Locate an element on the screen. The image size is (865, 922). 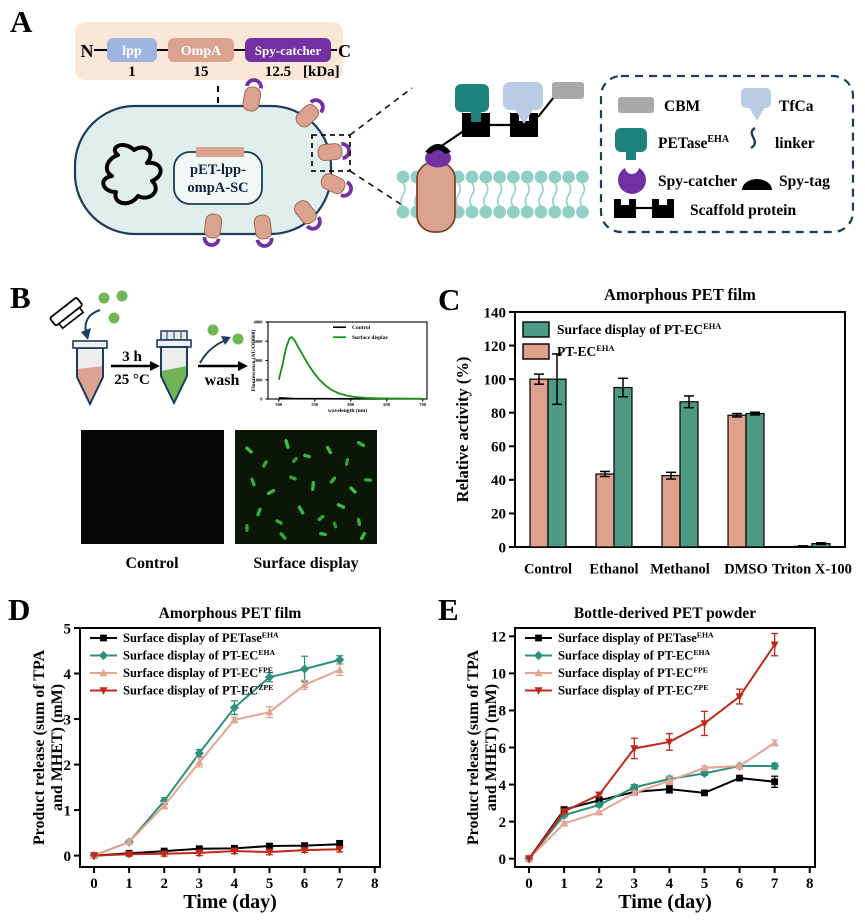
svg-text: wavelength (nm) is located at coordinates (347, 410).